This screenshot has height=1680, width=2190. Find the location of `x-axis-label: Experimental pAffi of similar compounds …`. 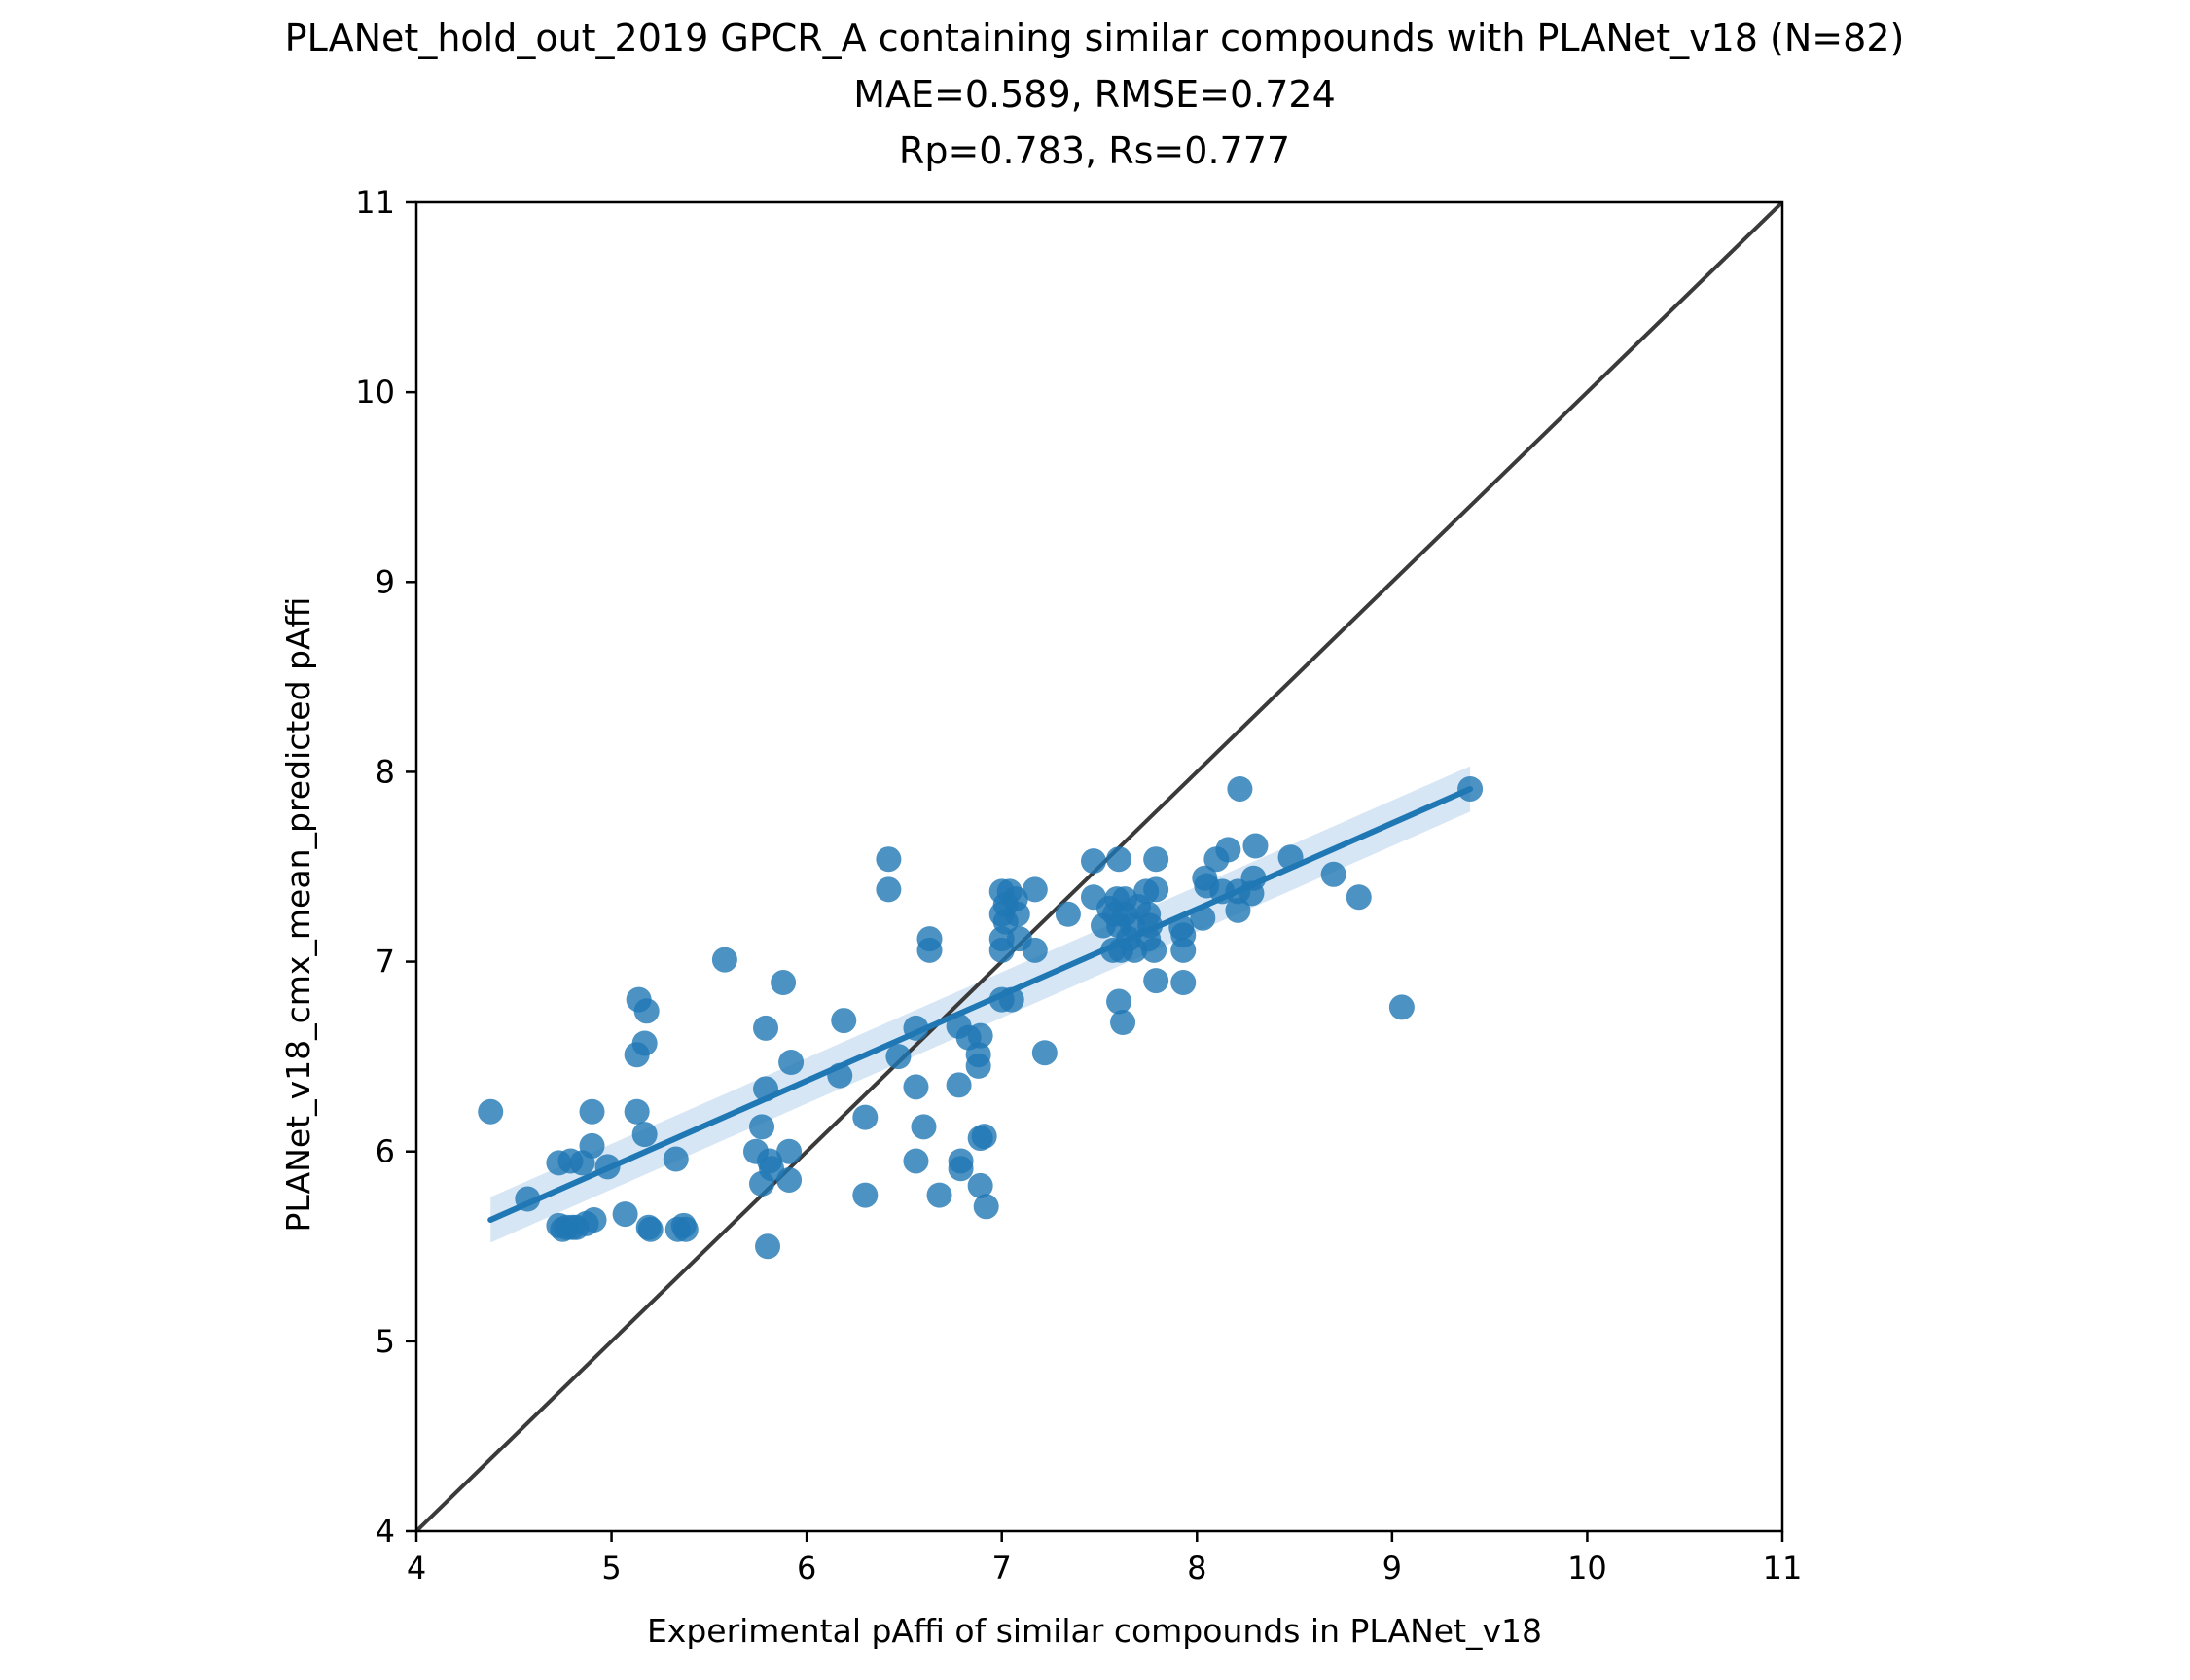

x-axis-label: Experimental pAffi of similar compounds … is located at coordinates (1094, 1631).